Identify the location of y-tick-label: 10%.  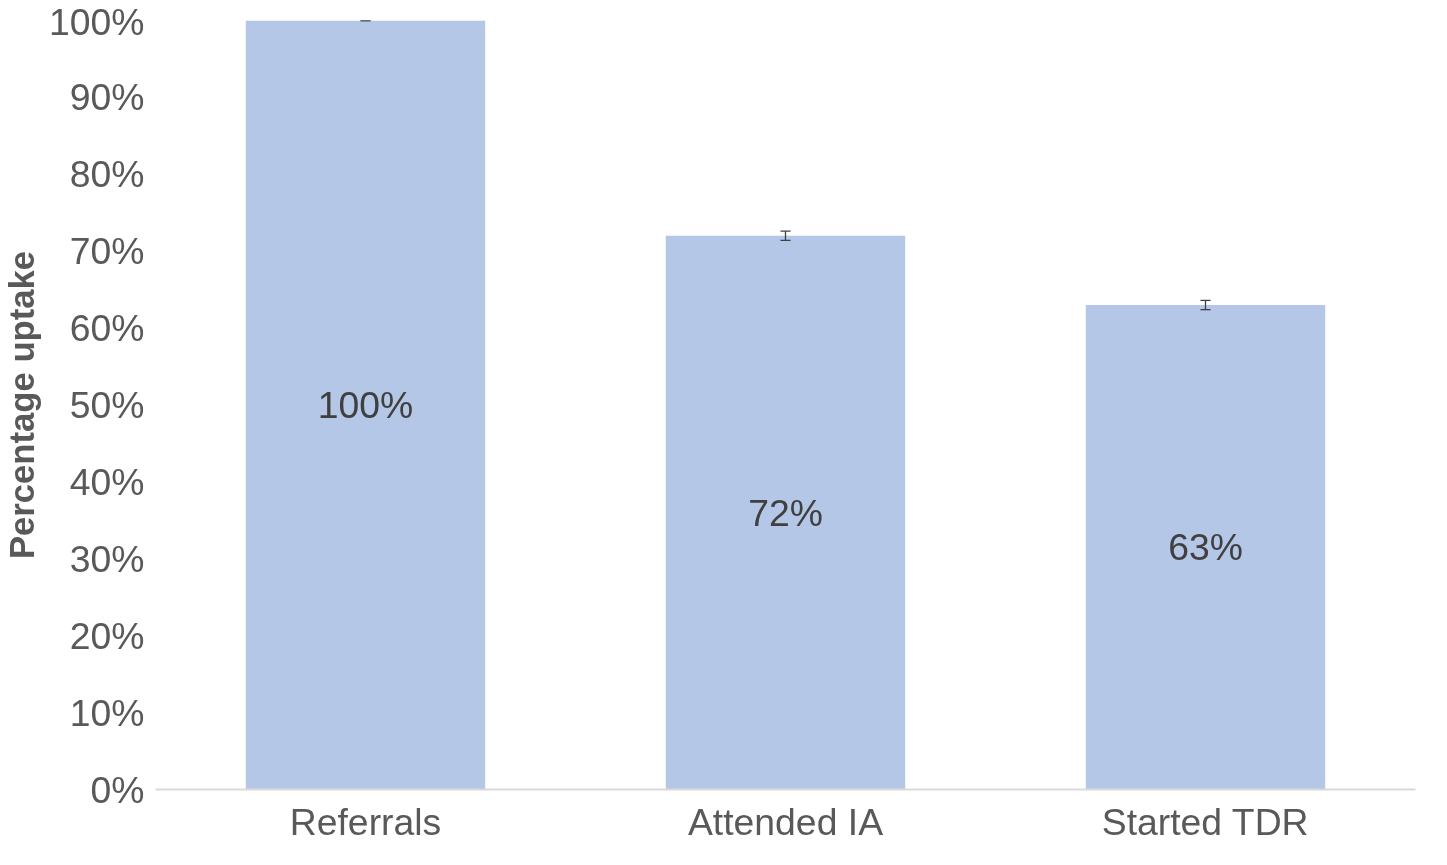
(107, 712).